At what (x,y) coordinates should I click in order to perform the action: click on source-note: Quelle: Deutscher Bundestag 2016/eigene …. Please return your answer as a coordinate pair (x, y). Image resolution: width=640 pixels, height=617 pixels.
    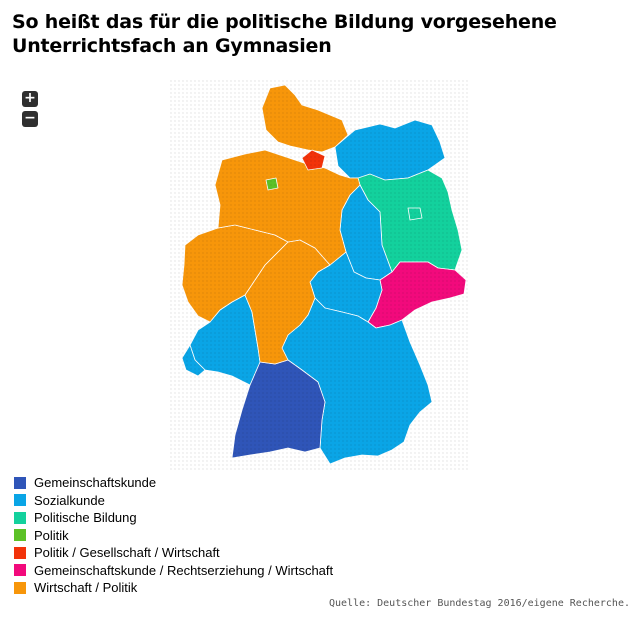
    Looking at the image, I should click on (479, 603).